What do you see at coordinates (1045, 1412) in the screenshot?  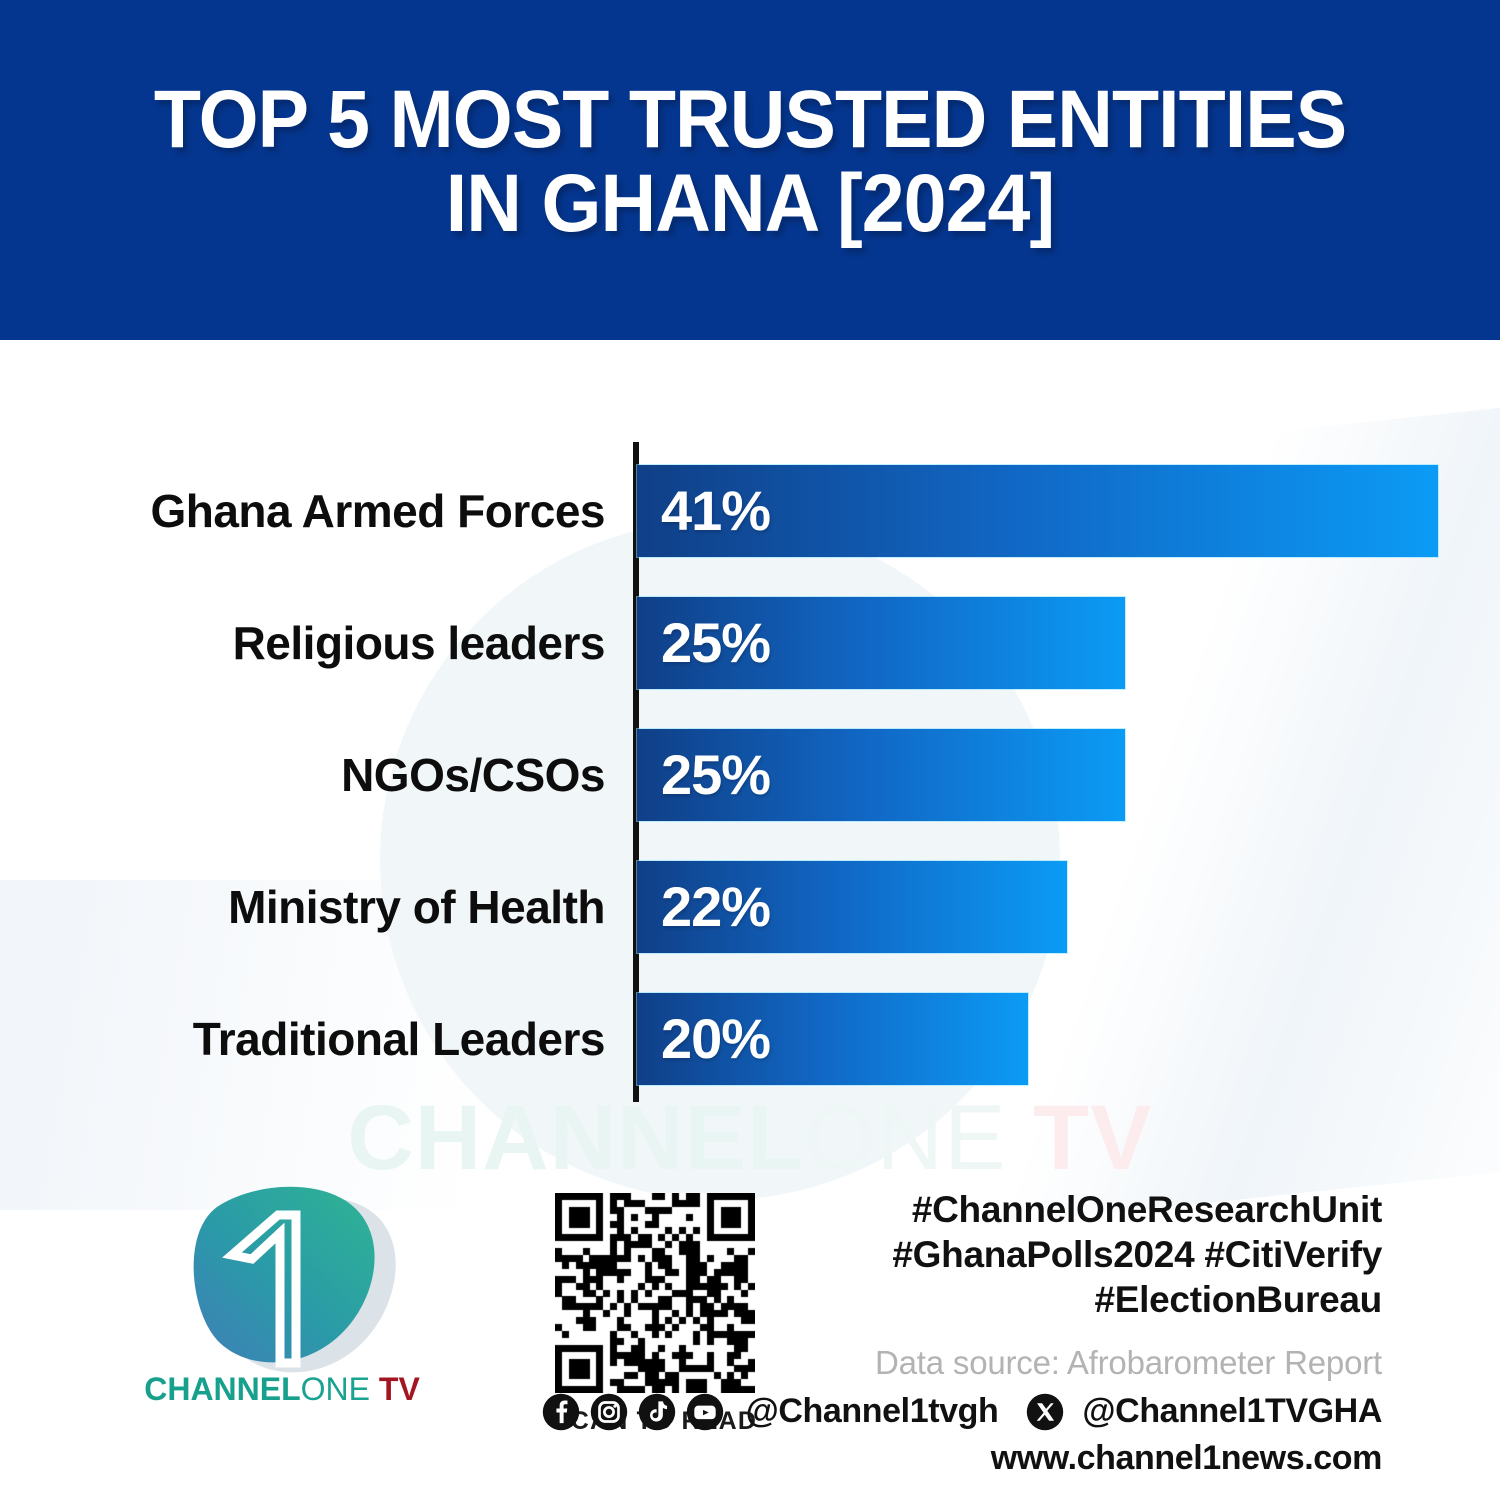 I see `x-twitter-icon` at bounding box center [1045, 1412].